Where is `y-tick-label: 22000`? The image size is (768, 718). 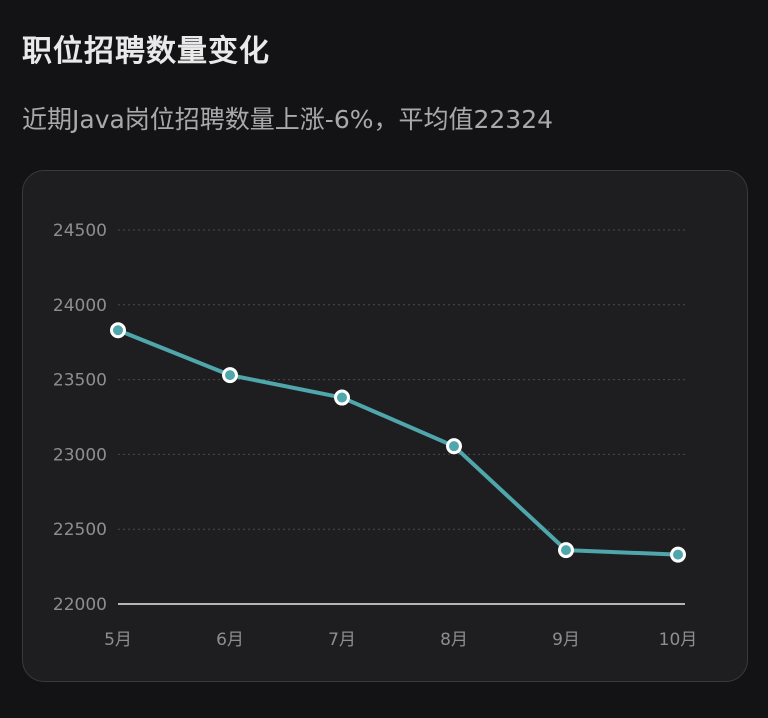 y-tick-label: 22000 is located at coordinates (80, 605).